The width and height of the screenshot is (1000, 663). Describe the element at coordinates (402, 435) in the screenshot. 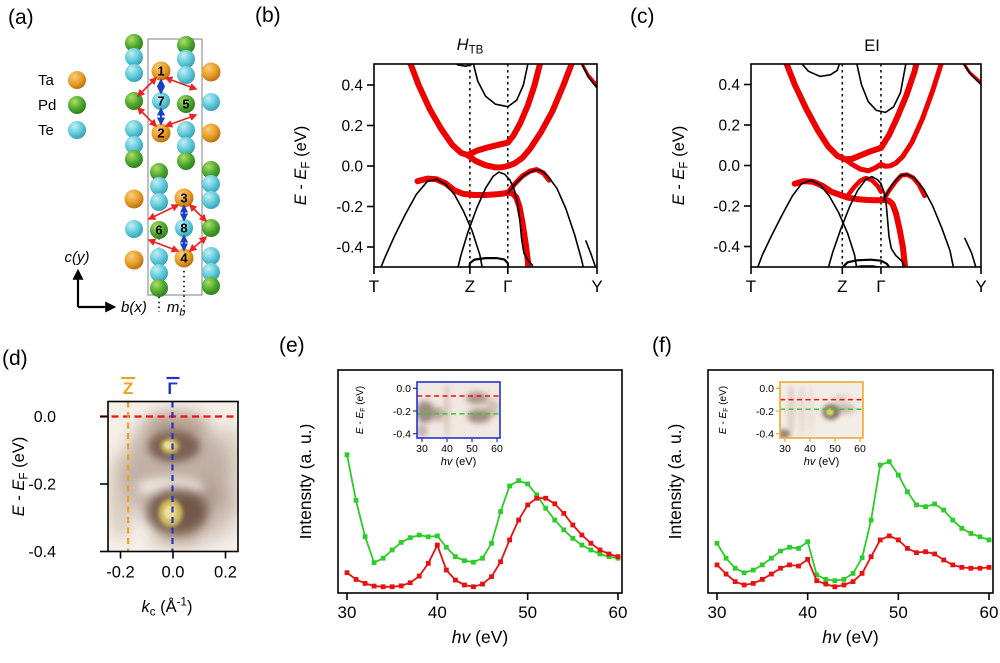

I see `inset-y-tick-label: -0.4` at that location.